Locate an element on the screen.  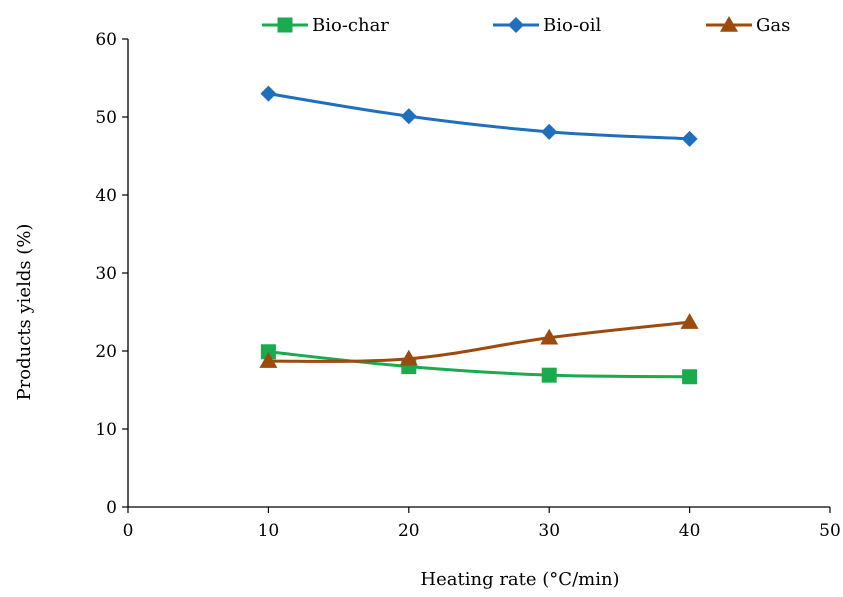
y-tick-label: 40 is located at coordinates (106, 196).